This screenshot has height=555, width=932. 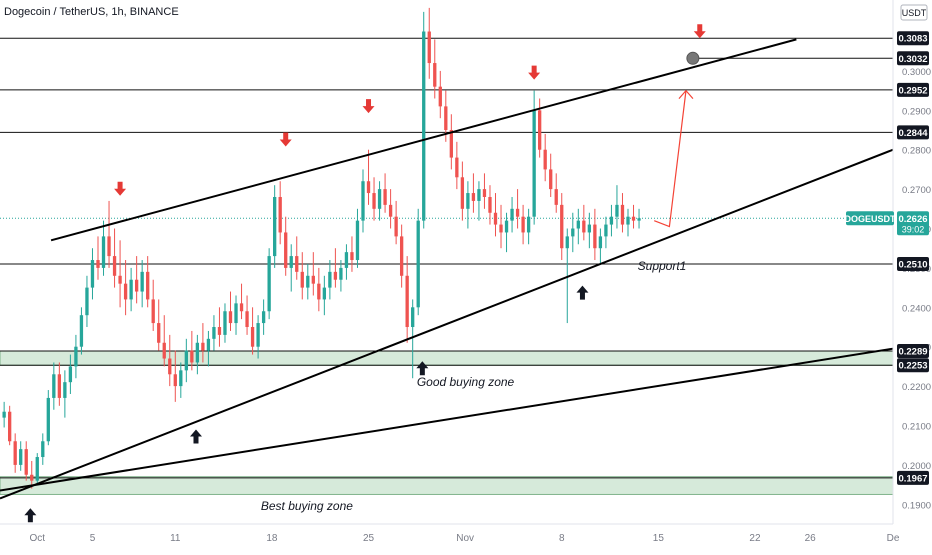 I want to click on level-badge-label-0: 0.3083, so click(x=912, y=39).